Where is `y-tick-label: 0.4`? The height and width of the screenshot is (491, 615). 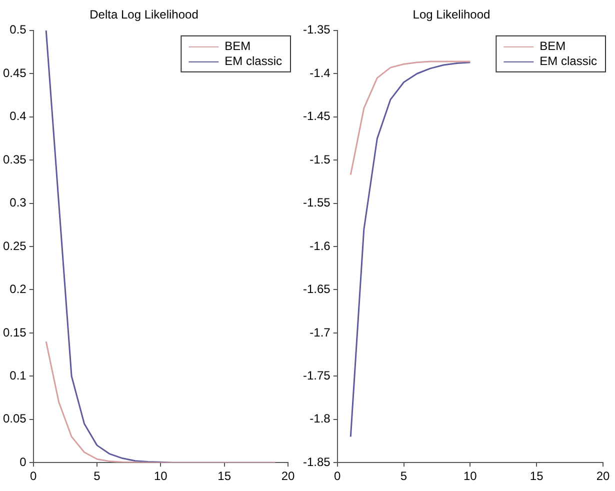
y-tick-label: 0.4 is located at coordinates (18, 116).